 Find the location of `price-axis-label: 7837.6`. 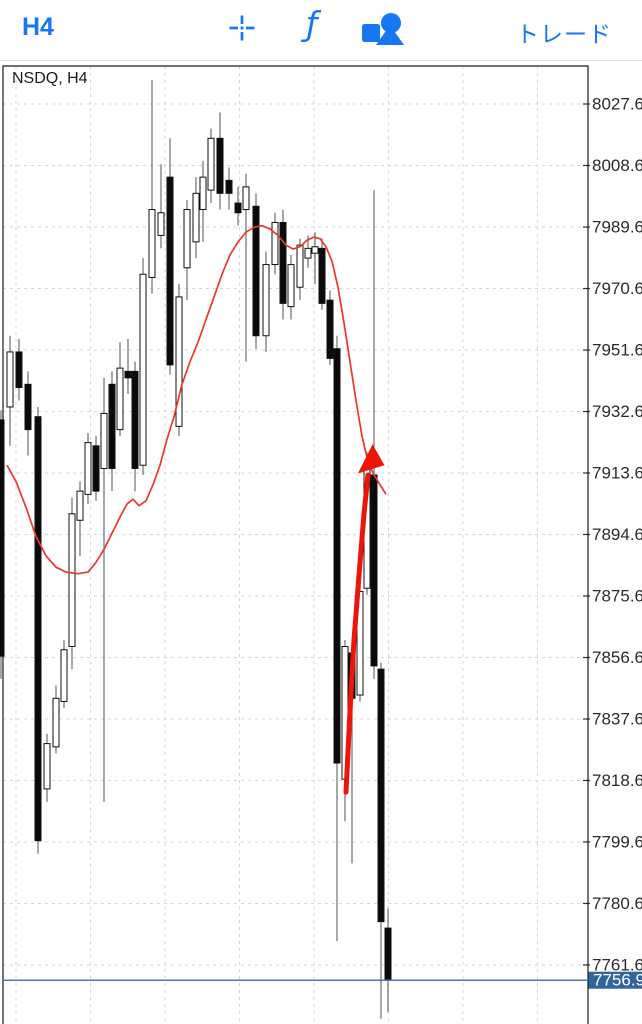

price-axis-label: 7837.6 is located at coordinates (617, 719).